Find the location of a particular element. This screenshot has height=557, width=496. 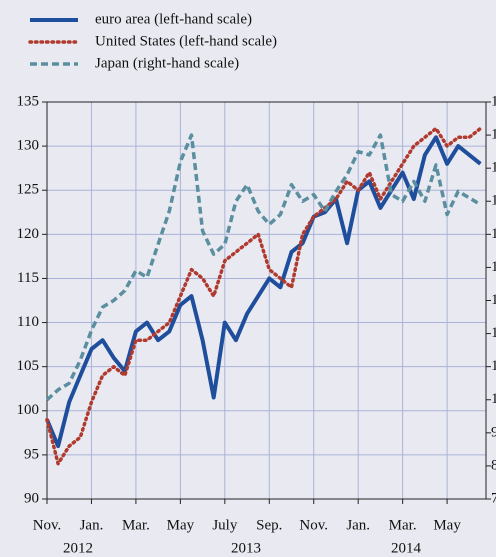

x-group-label: 2014 is located at coordinates (406, 548).